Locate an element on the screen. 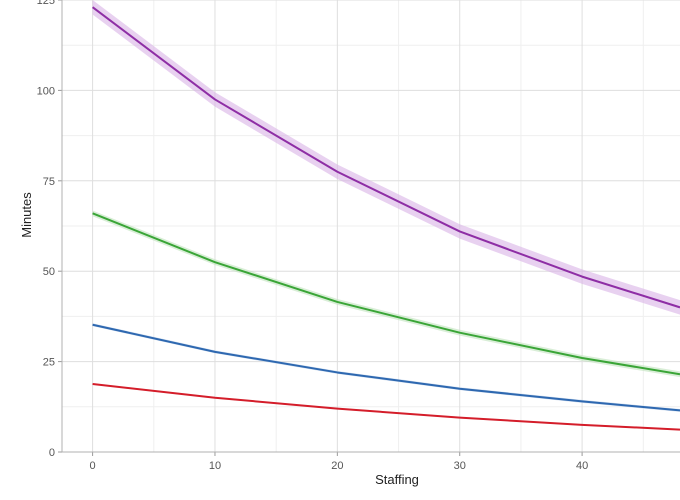 The width and height of the screenshot is (680, 500). y-tick-label: 25 is located at coordinates (49, 363).